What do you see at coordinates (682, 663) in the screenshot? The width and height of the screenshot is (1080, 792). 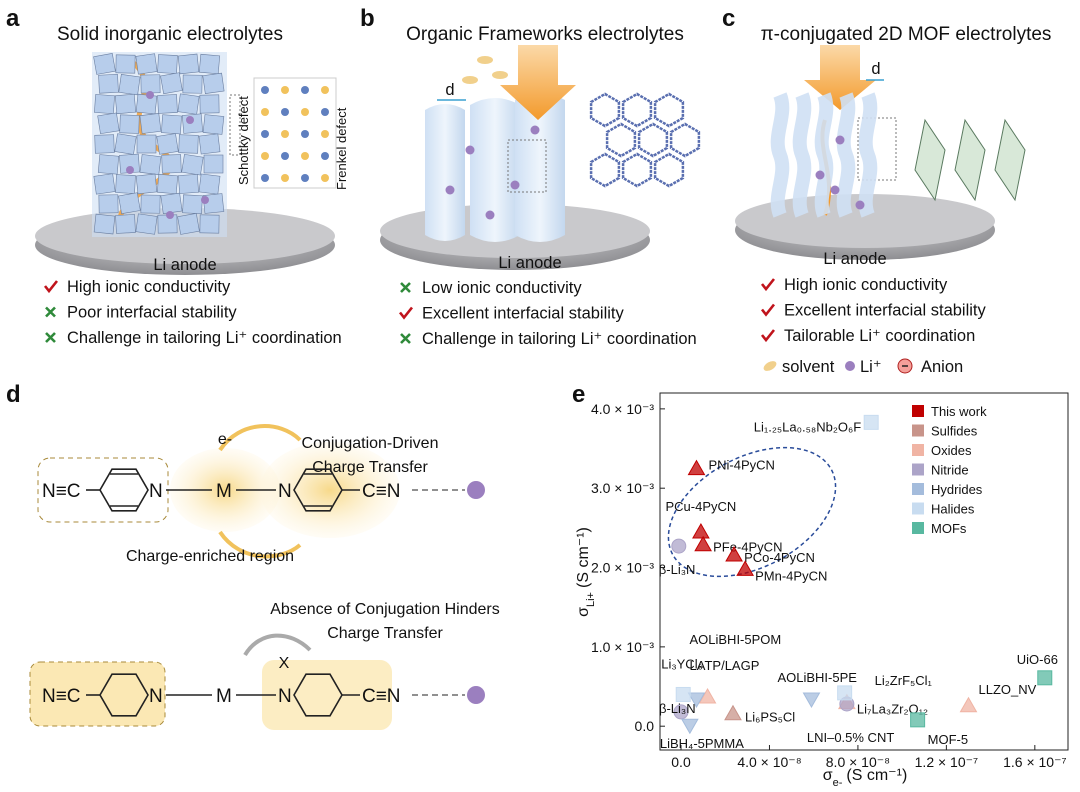 I see `point-label: Li₃YCl₆` at bounding box center [682, 663].